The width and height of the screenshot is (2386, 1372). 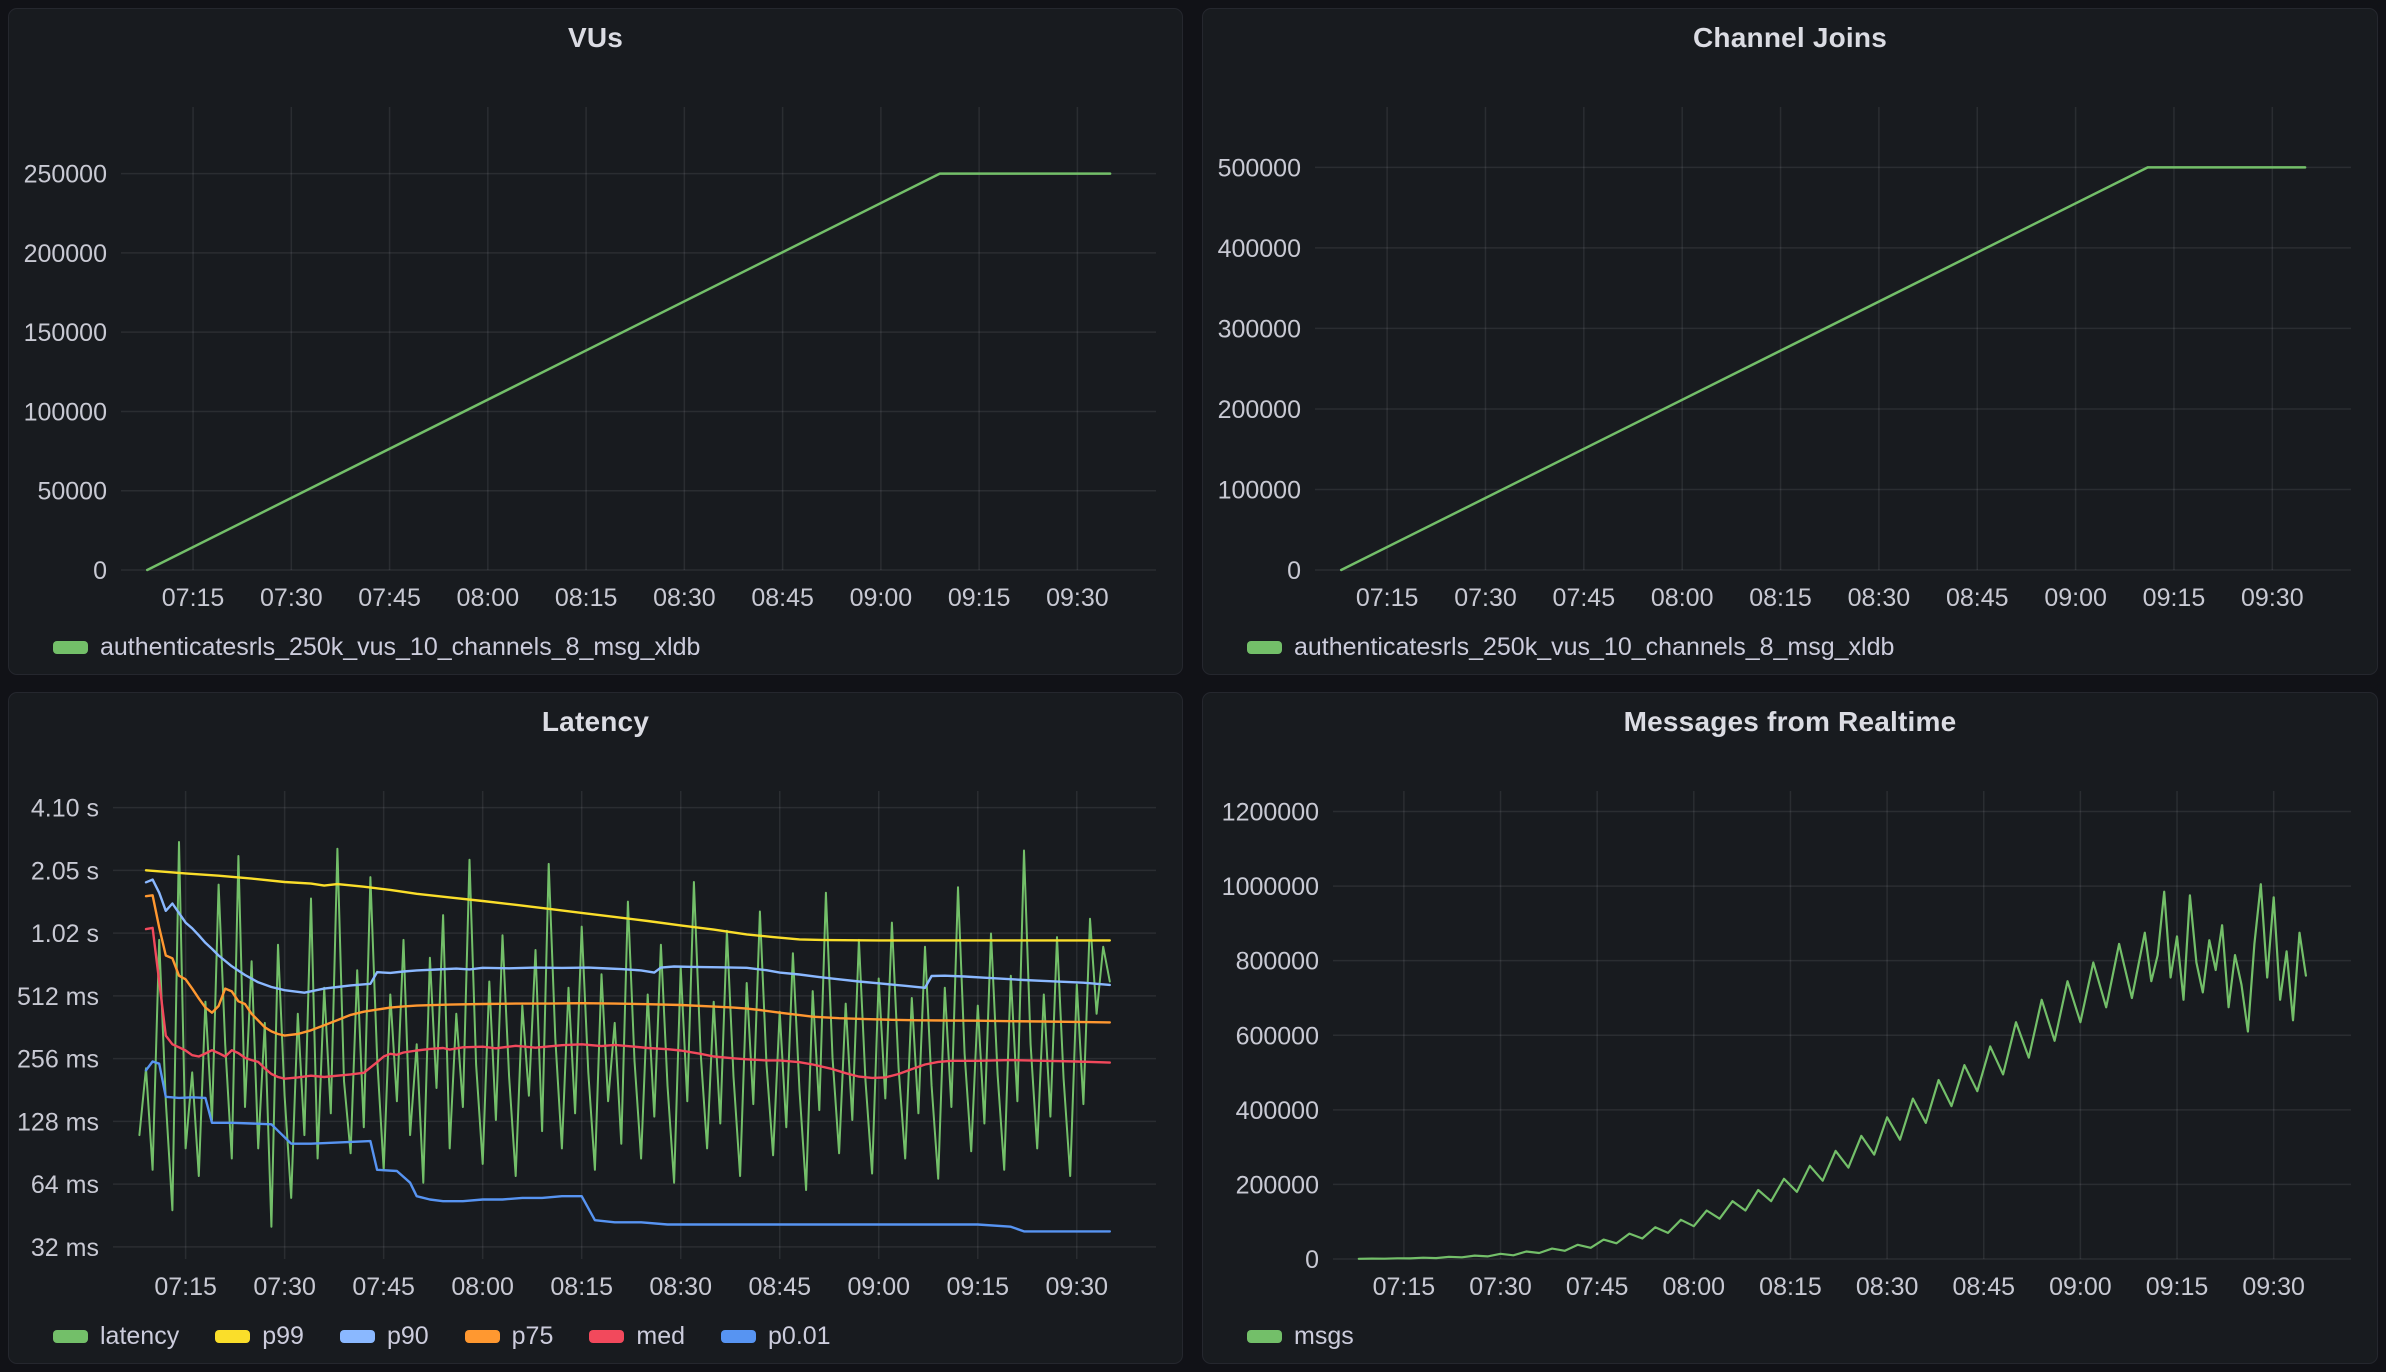 I want to click on y-tick-label: 256 ms, so click(x=58, y=1060).